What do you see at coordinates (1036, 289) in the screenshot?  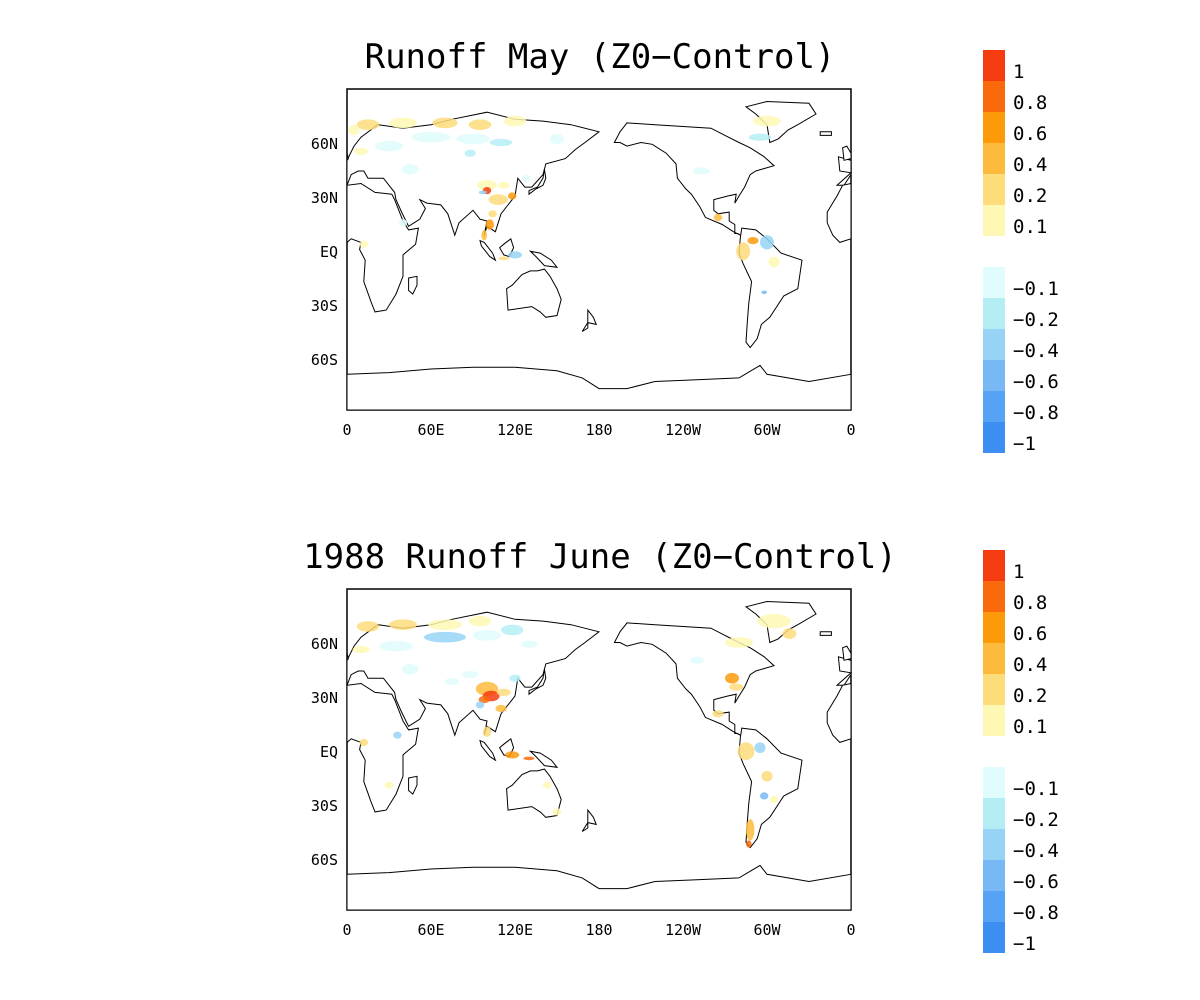 I see `colorbar-label: −0.1` at bounding box center [1036, 289].